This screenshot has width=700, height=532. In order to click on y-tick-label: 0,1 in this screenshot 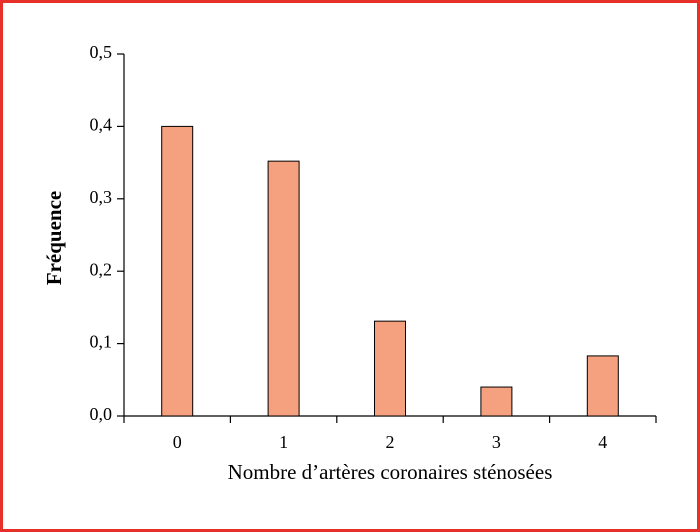, I will do `click(101, 342)`.